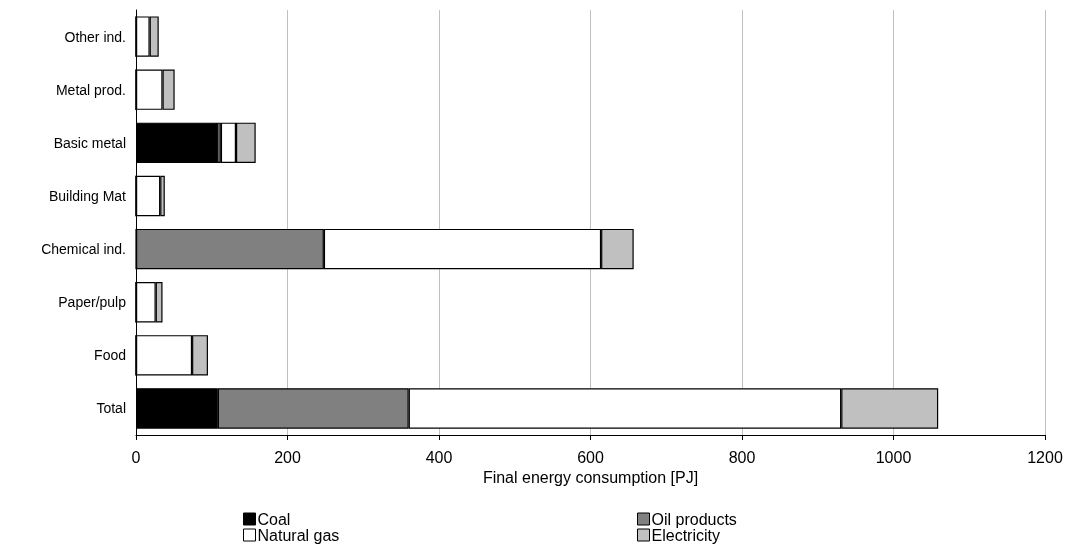 Image resolution: width=1085 pixels, height=556 pixels. What do you see at coordinates (685, 535) in the screenshot?
I see `legend-label: Electricity` at bounding box center [685, 535].